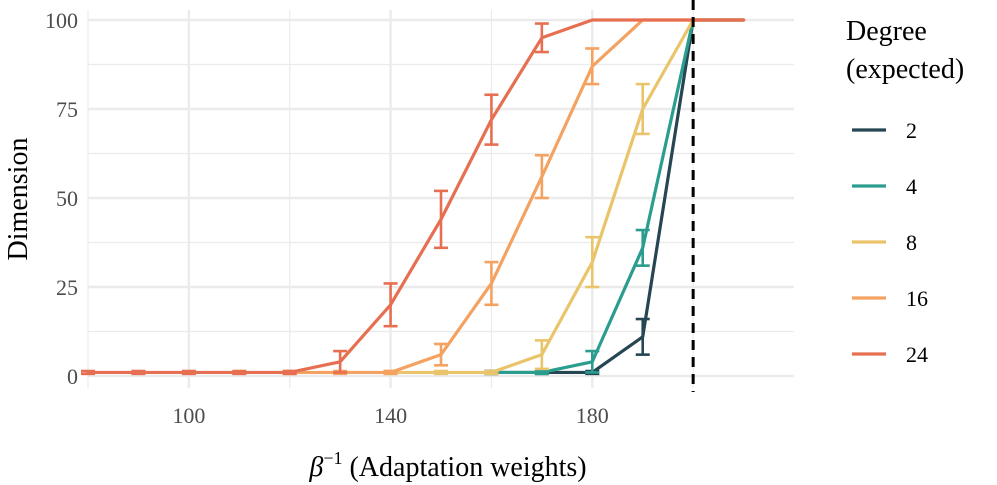 The height and width of the screenshot is (485, 997). Describe the element at coordinates (884, 242) in the screenshot. I see `legend-item-8: 8` at that location.